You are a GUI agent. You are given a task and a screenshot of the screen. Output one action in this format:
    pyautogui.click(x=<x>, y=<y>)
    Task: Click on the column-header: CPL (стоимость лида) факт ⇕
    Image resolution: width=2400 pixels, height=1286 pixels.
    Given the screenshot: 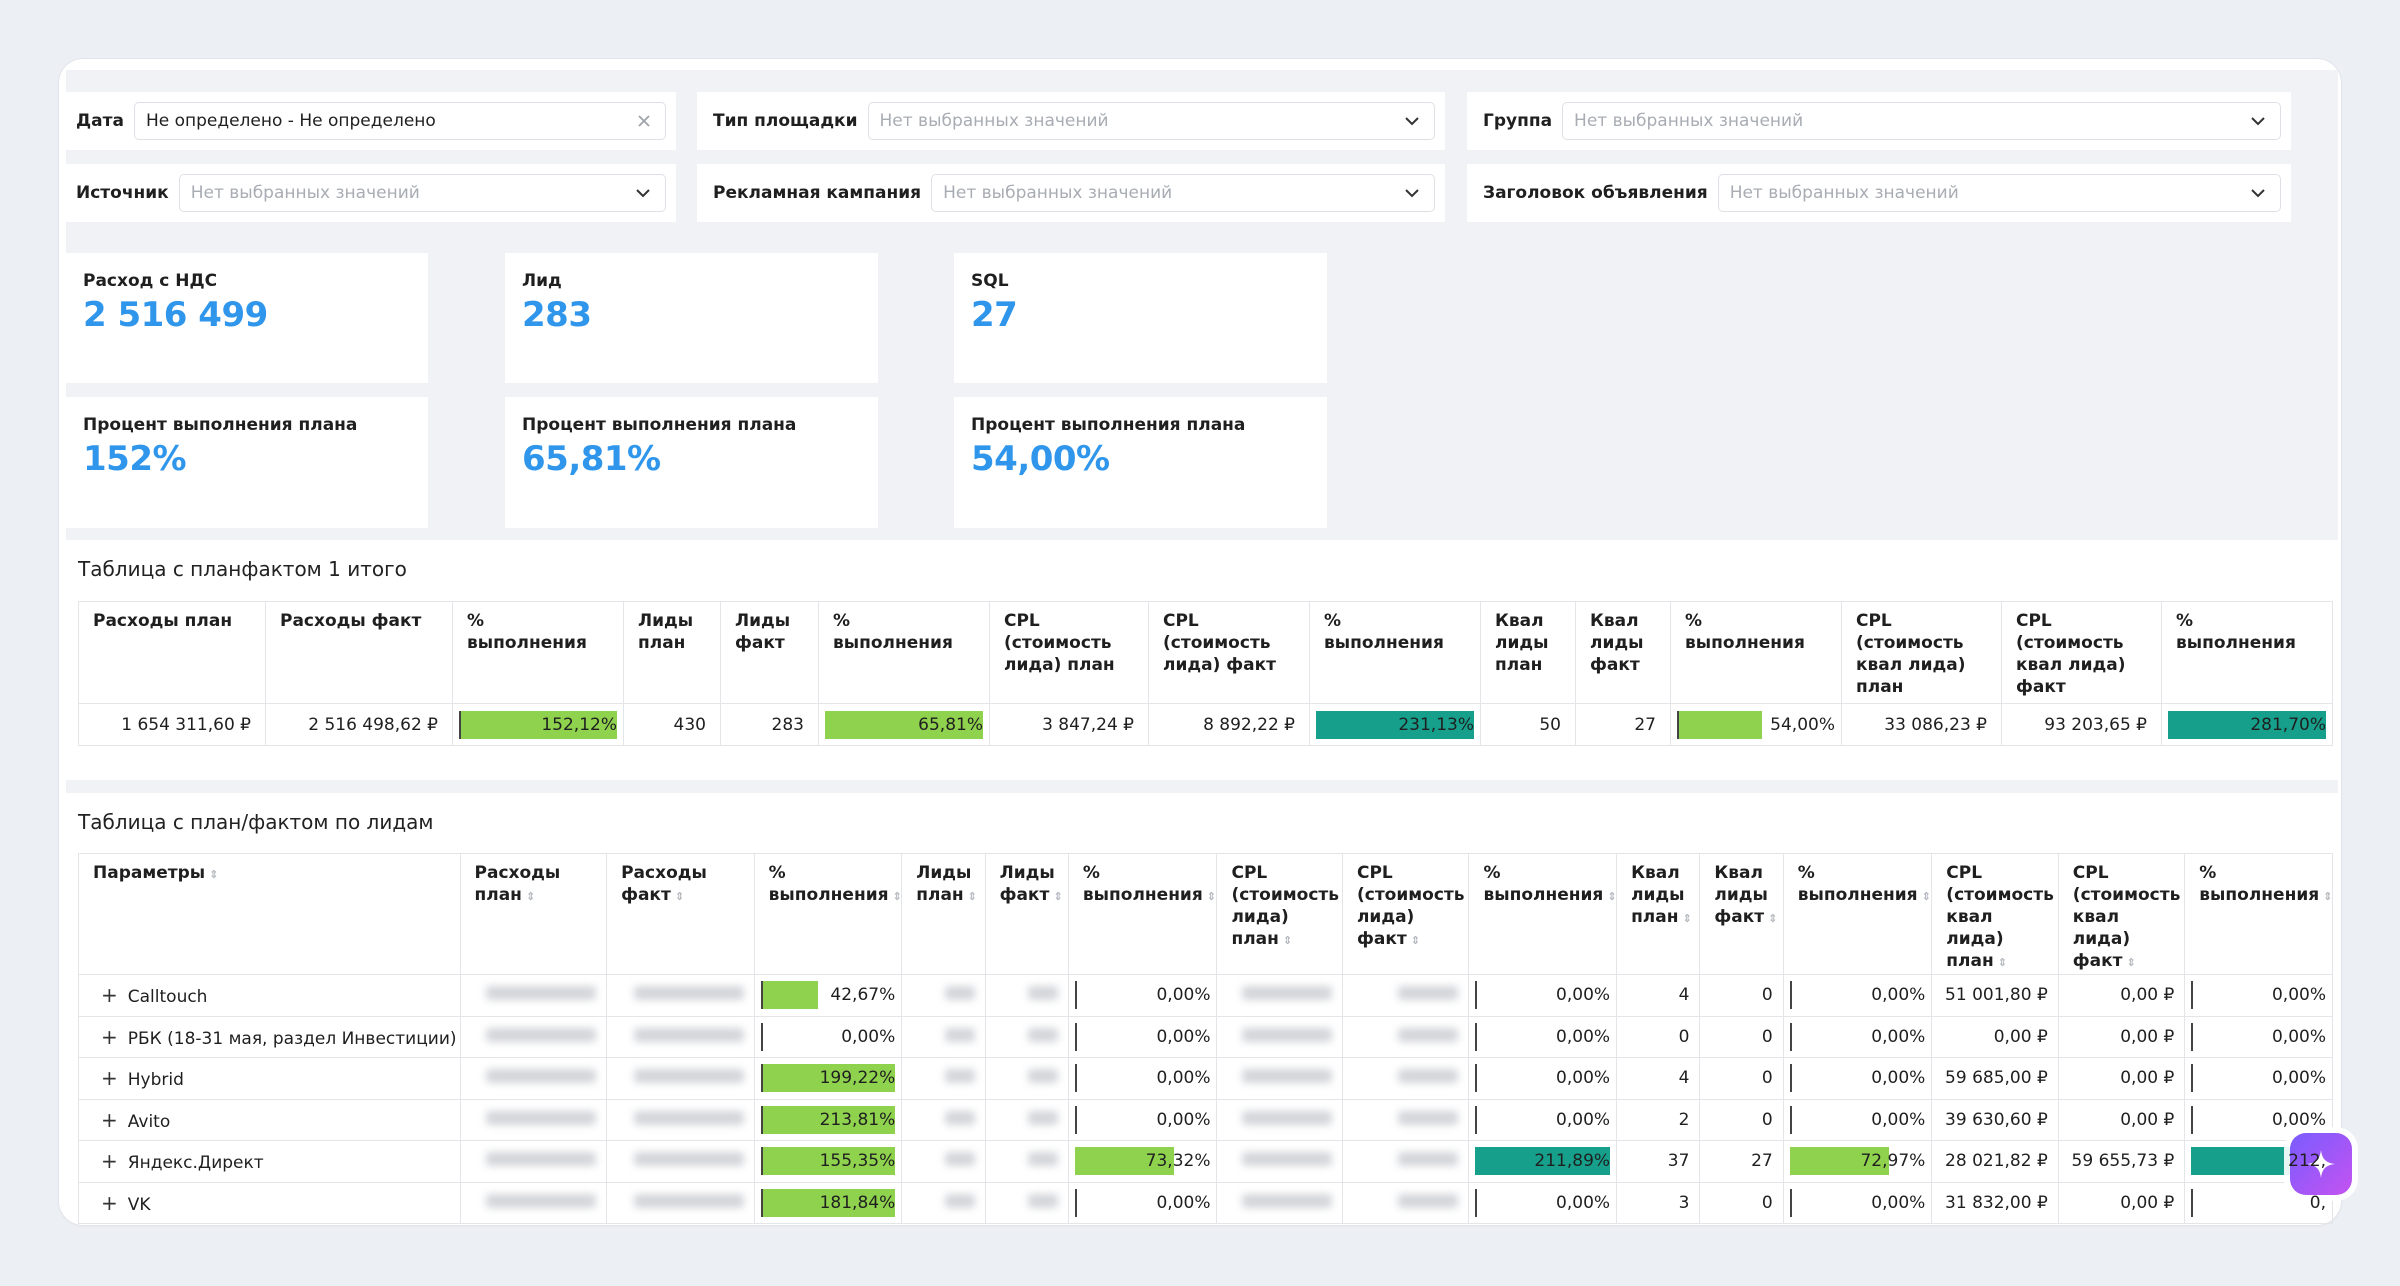 What is the action you would take?
    pyautogui.click(x=1405, y=914)
    